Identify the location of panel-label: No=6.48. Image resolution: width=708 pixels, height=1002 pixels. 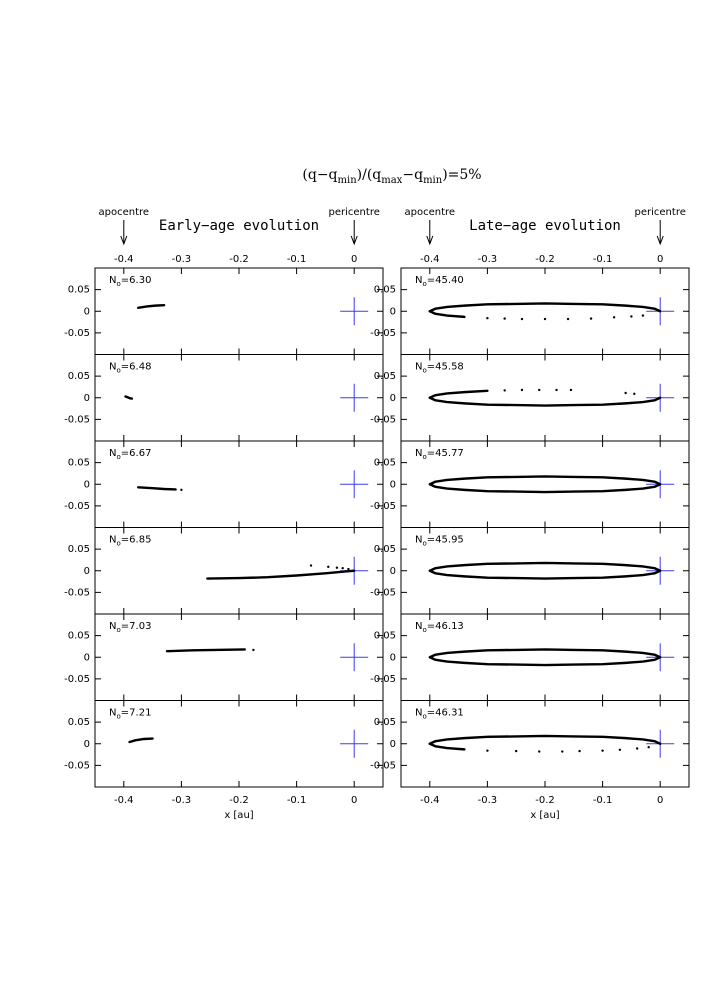
(130, 368).